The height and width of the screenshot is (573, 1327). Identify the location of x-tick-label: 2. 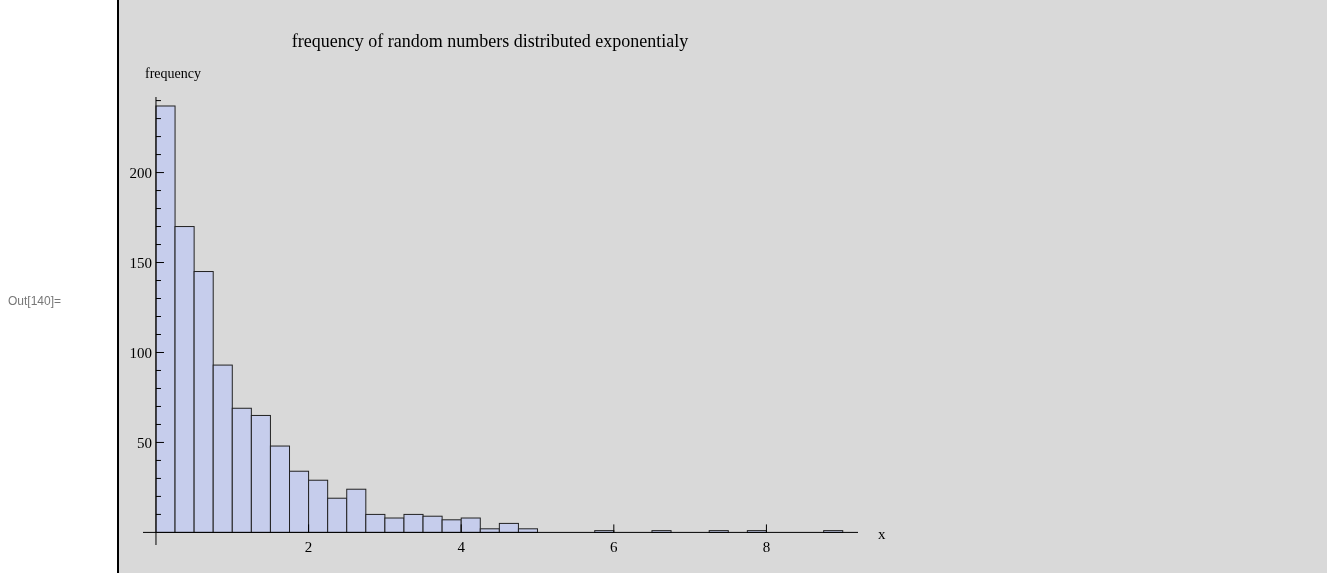
(308, 547).